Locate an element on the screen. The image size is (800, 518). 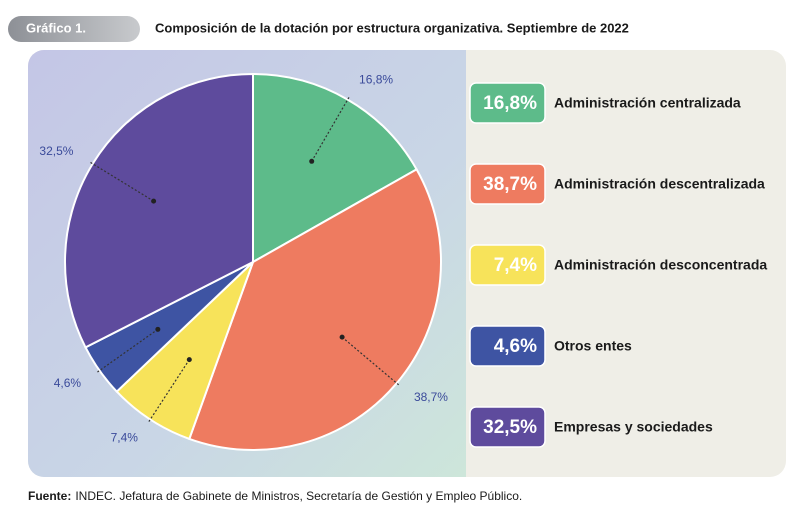
legend-label: Administración descentralizada is located at coordinates (659, 184).